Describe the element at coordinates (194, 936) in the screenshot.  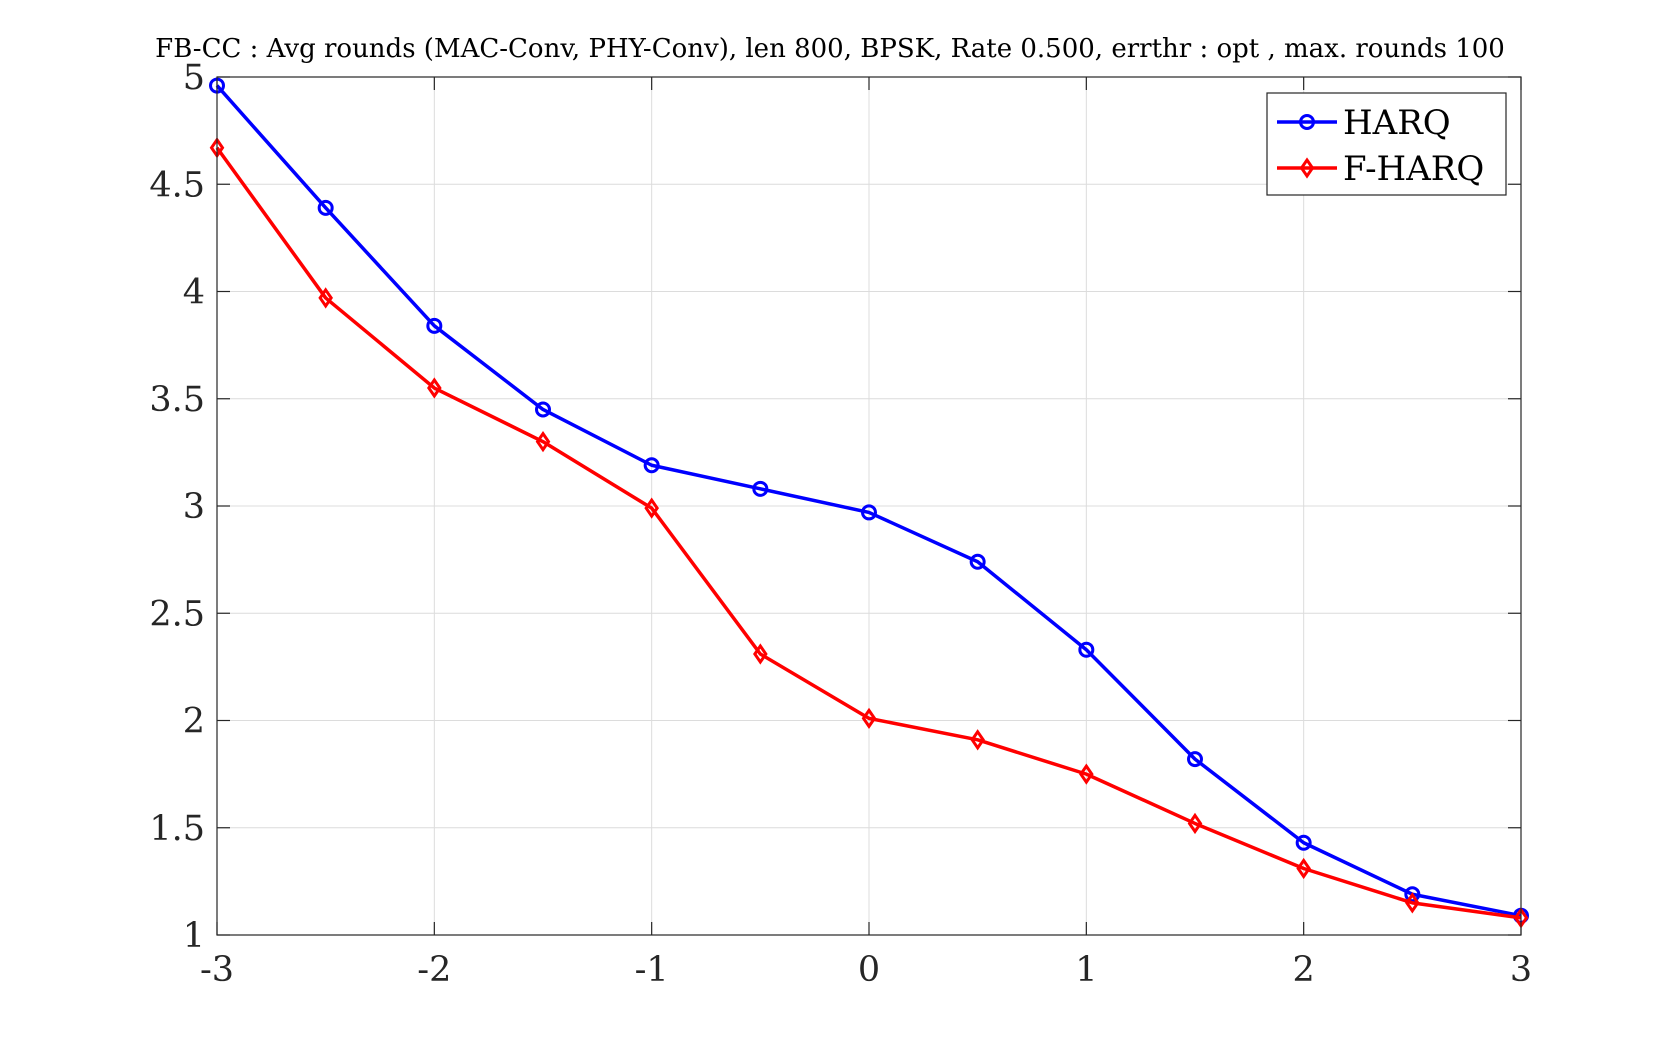
I see `y-tick-label: 1` at that location.